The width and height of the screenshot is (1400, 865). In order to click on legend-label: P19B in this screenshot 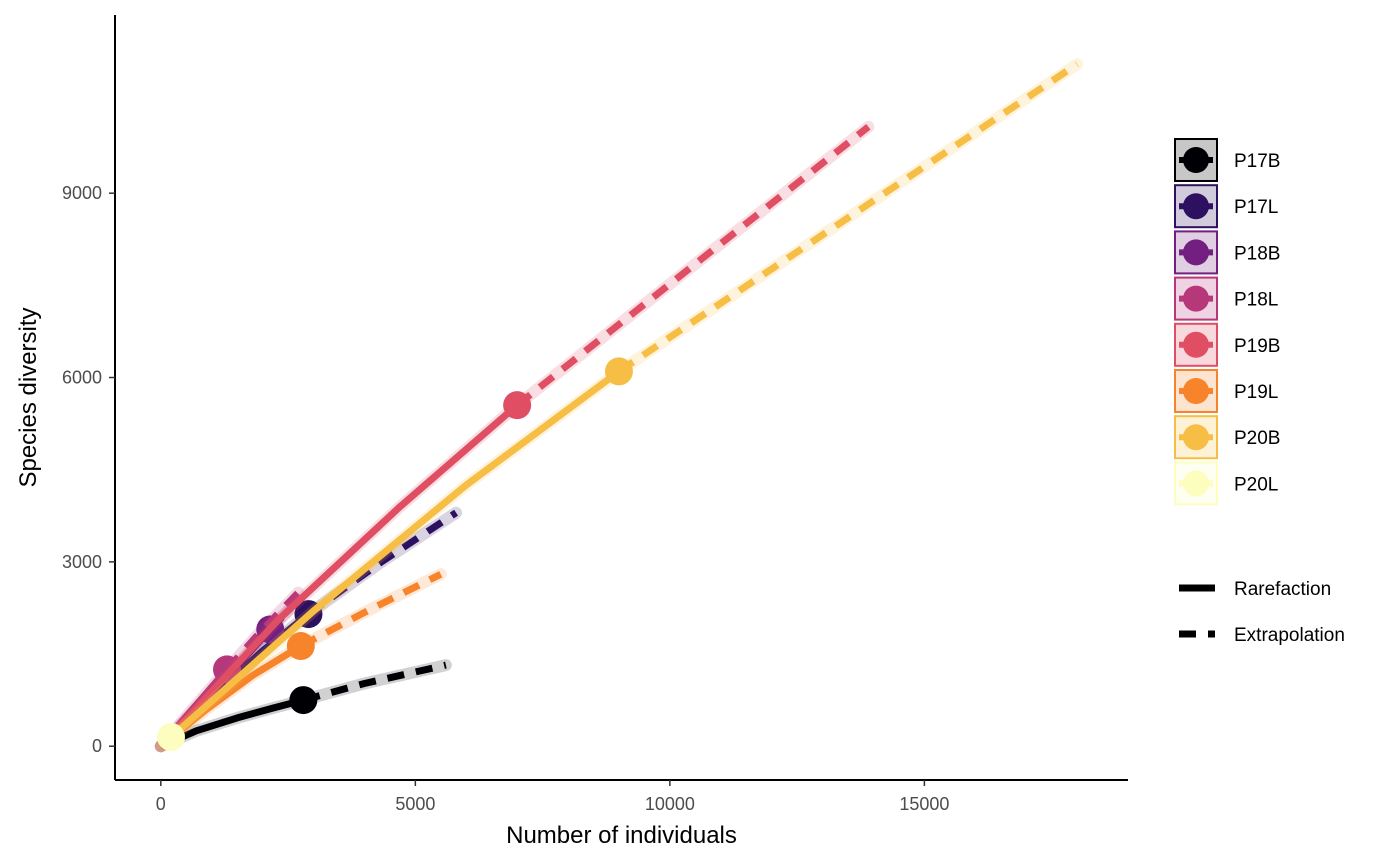, I will do `click(1257, 346)`.